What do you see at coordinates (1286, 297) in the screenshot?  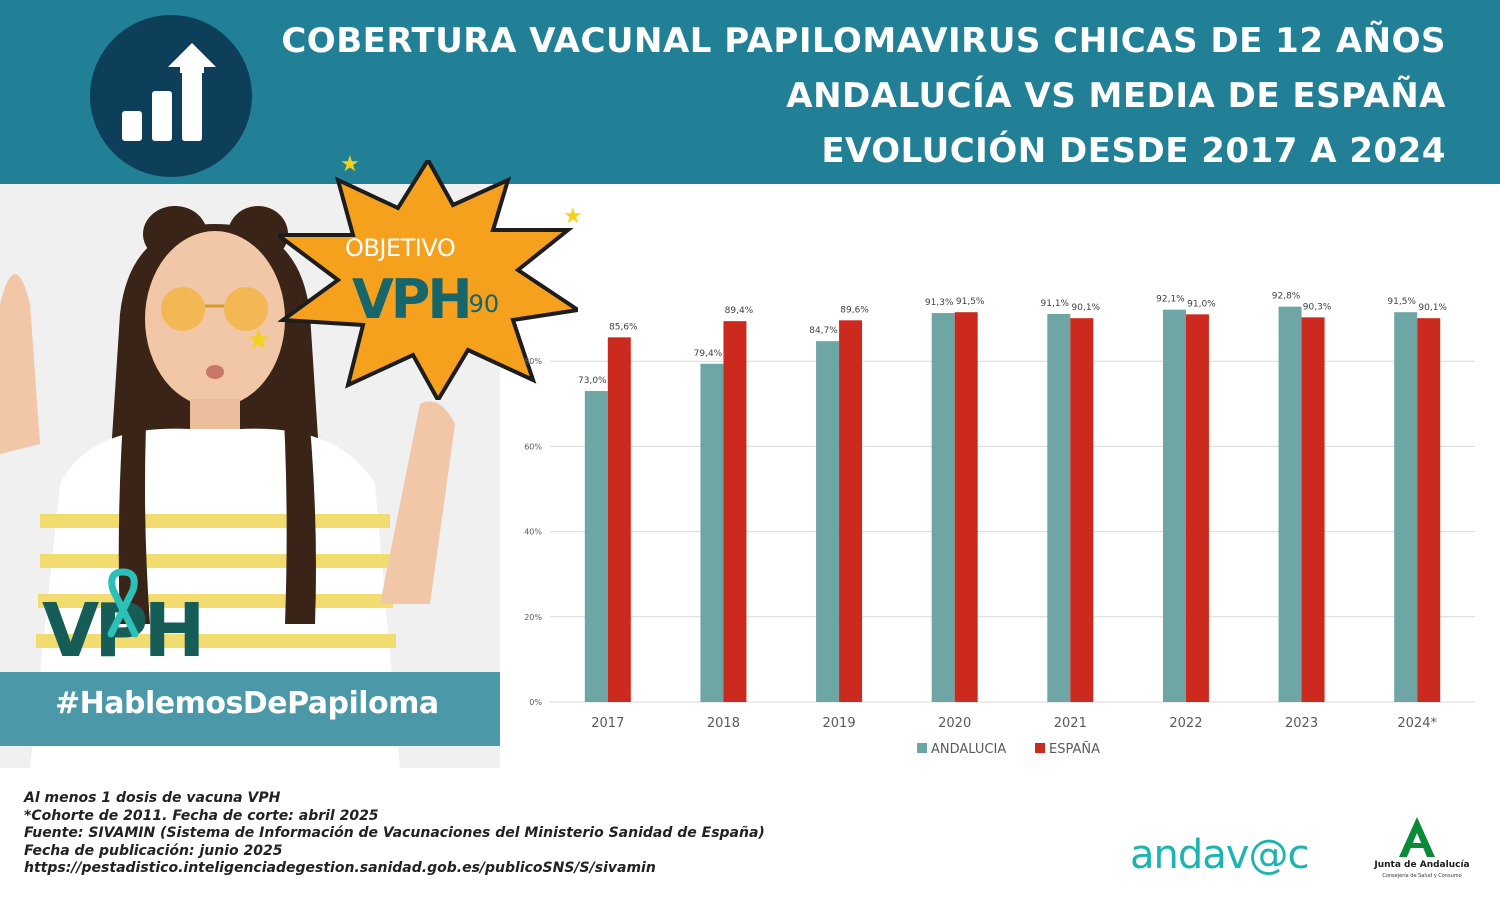 I see `data-label: 92,8%` at bounding box center [1286, 297].